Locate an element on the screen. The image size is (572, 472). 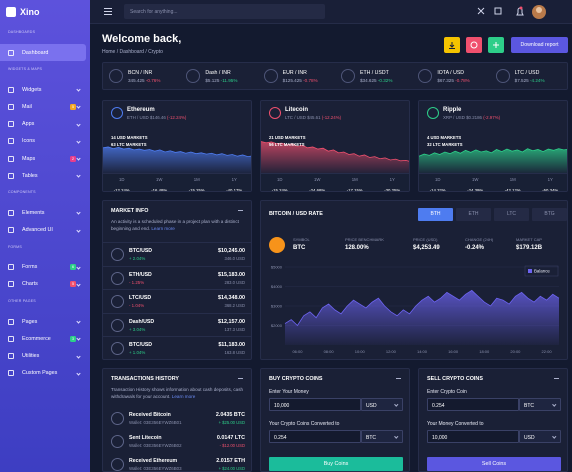
stat-label: 1Y is located at coordinates (392, 179).